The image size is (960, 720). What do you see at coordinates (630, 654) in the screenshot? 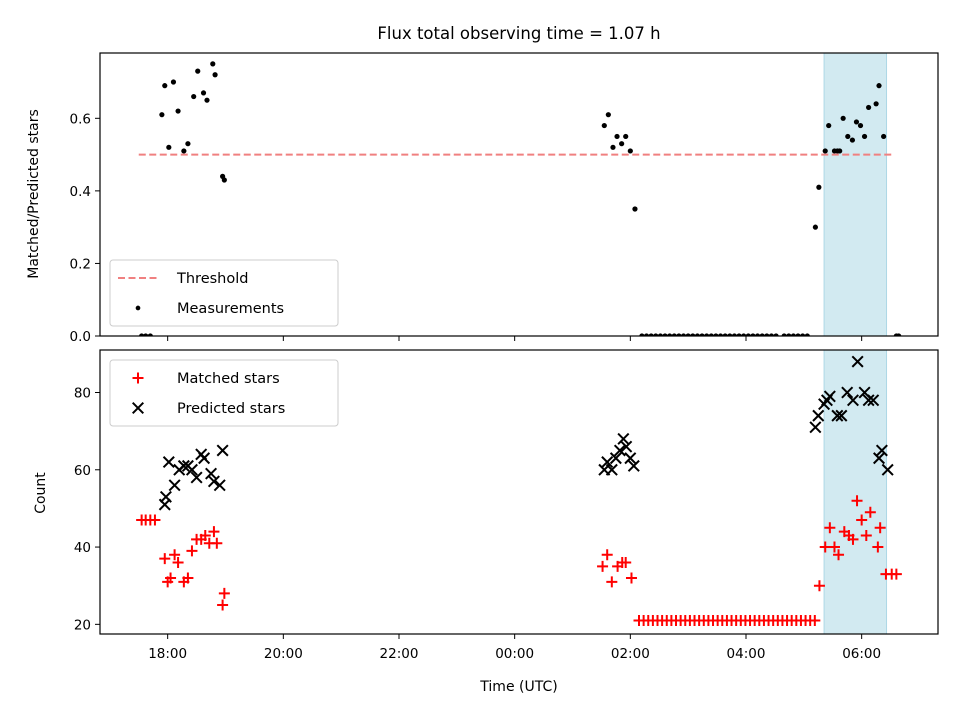
I see `x-tick-label: 02:00` at bounding box center [630, 654].